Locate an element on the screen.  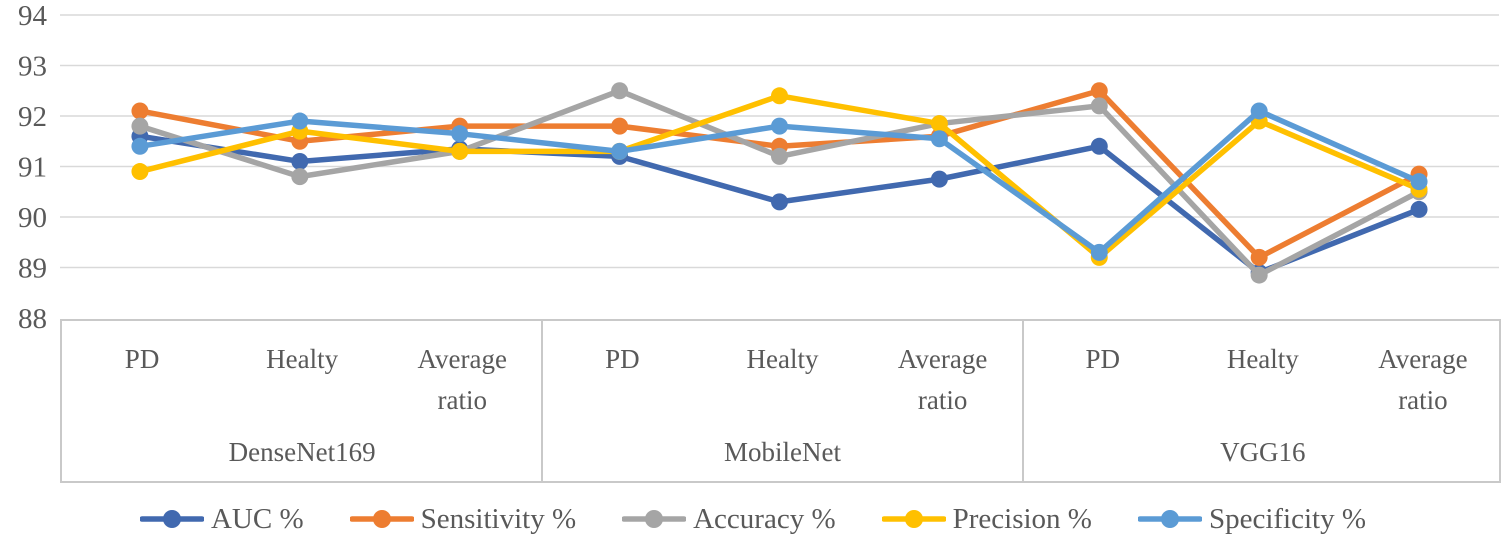
legend-label: Specificity % is located at coordinates (1287, 518).